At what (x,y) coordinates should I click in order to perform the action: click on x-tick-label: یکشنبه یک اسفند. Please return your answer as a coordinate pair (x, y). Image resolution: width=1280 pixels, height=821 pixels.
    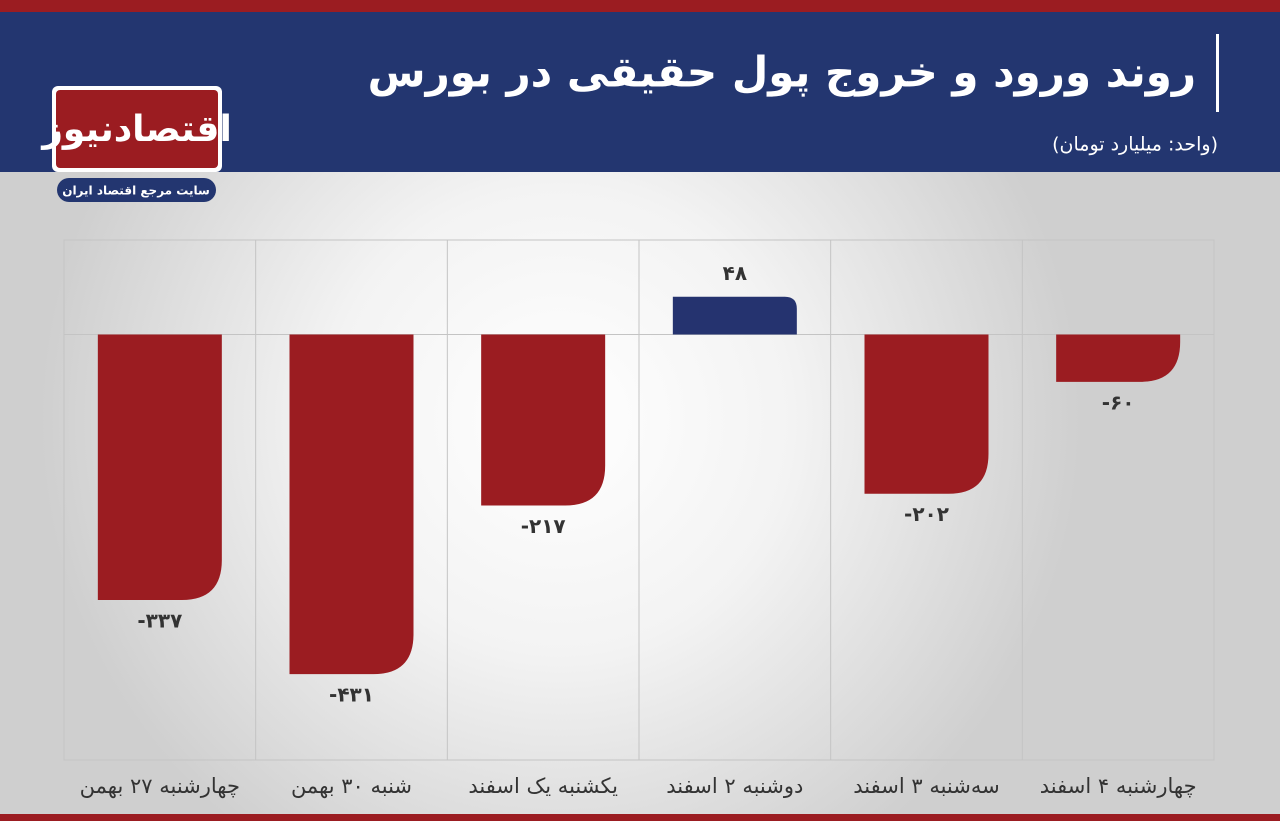
    Looking at the image, I should click on (543, 786).